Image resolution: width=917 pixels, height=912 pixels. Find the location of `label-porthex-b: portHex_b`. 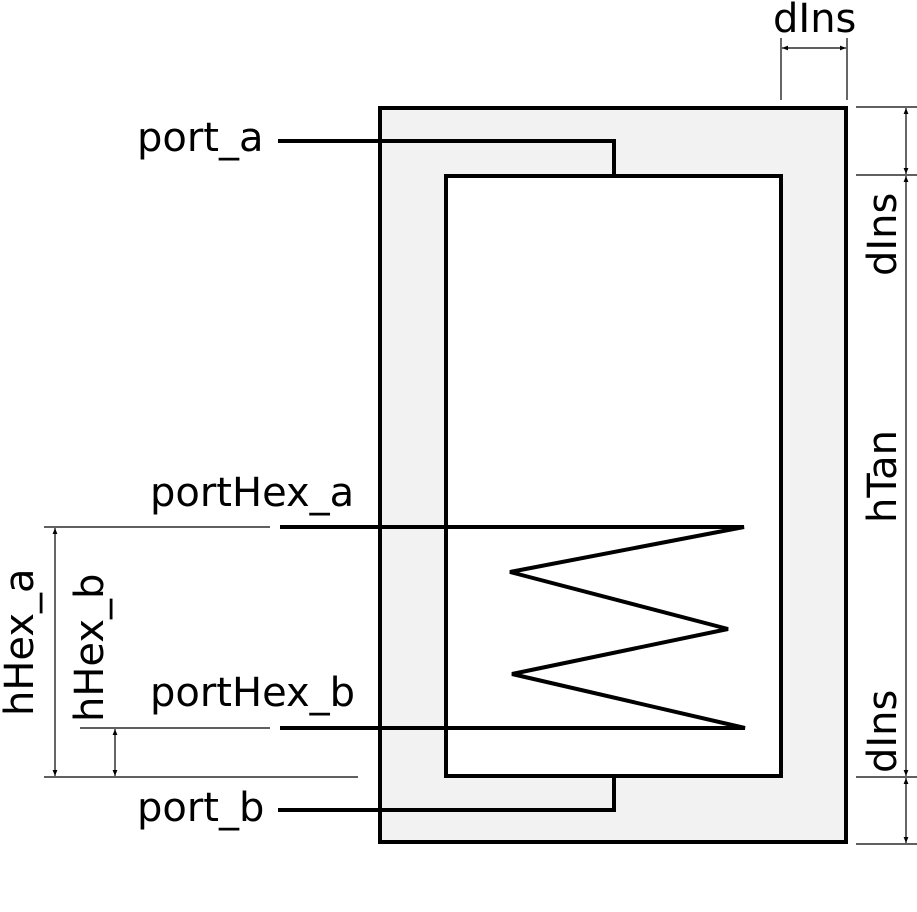

label-porthex-b: portHex_b is located at coordinates (252, 693).